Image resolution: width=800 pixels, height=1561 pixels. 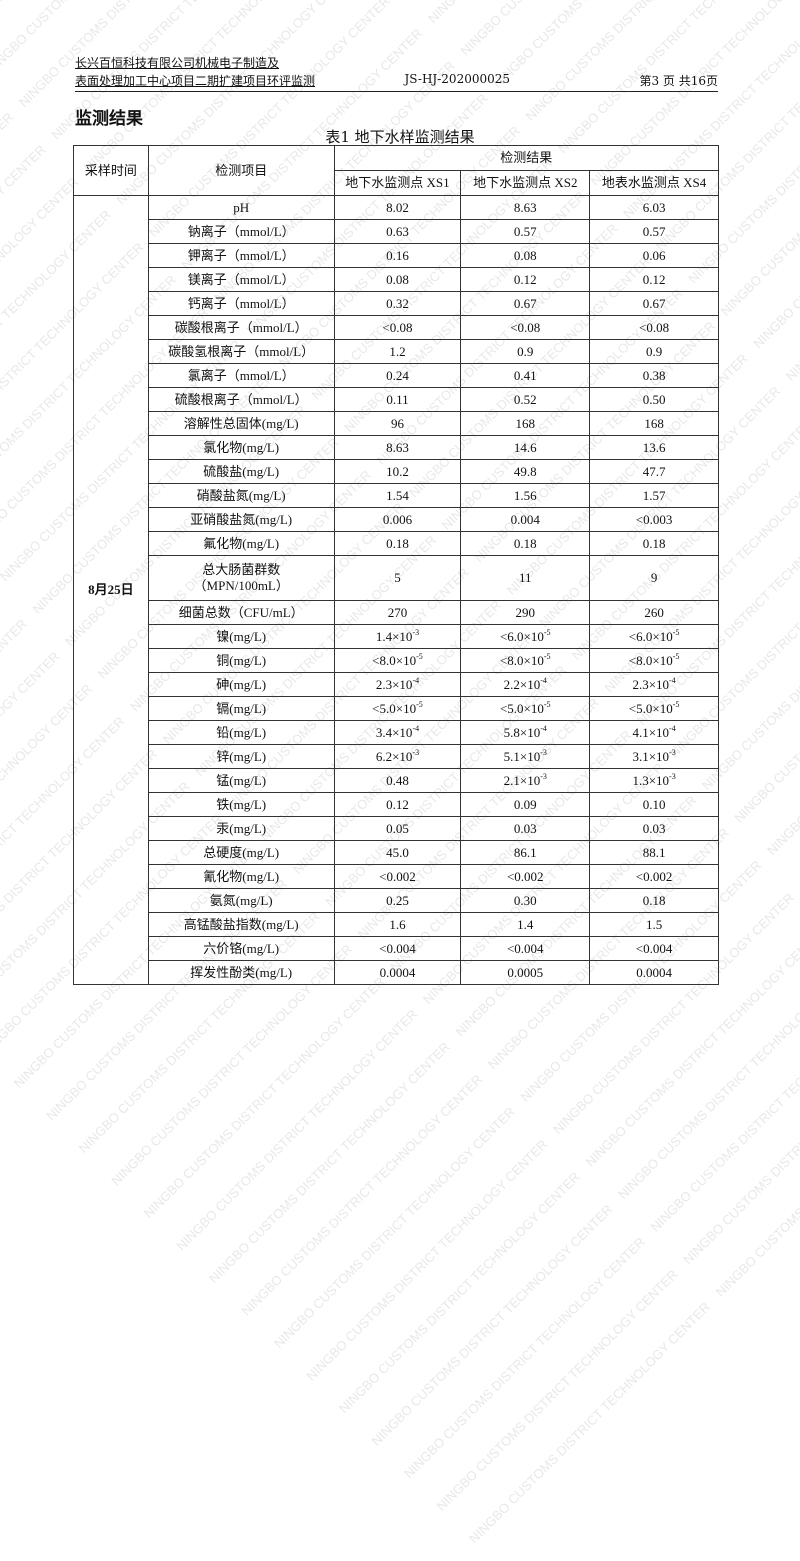 What do you see at coordinates (241, 684) in the screenshot?
I see `test-item: 砷(mg/L)` at bounding box center [241, 684].